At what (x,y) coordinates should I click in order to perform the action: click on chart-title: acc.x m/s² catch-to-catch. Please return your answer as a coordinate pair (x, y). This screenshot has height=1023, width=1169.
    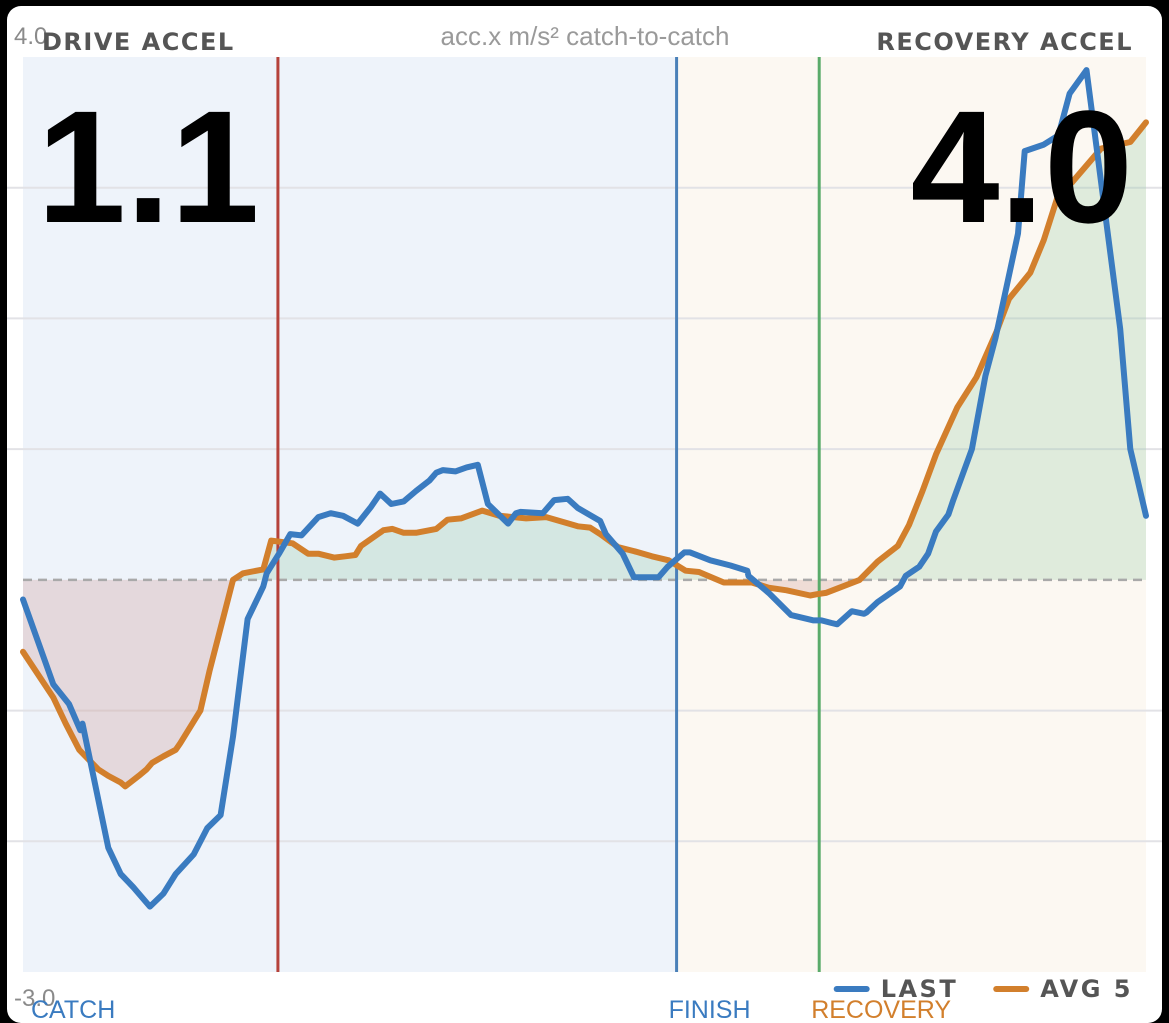
    Looking at the image, I should click on (585, 36).